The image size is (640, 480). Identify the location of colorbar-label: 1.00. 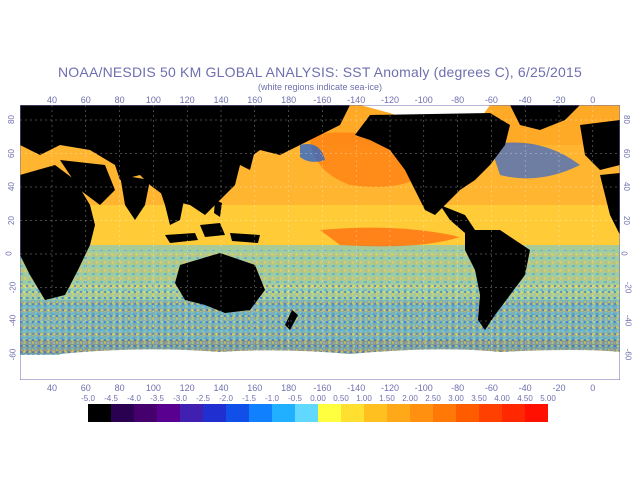
(364, 398).